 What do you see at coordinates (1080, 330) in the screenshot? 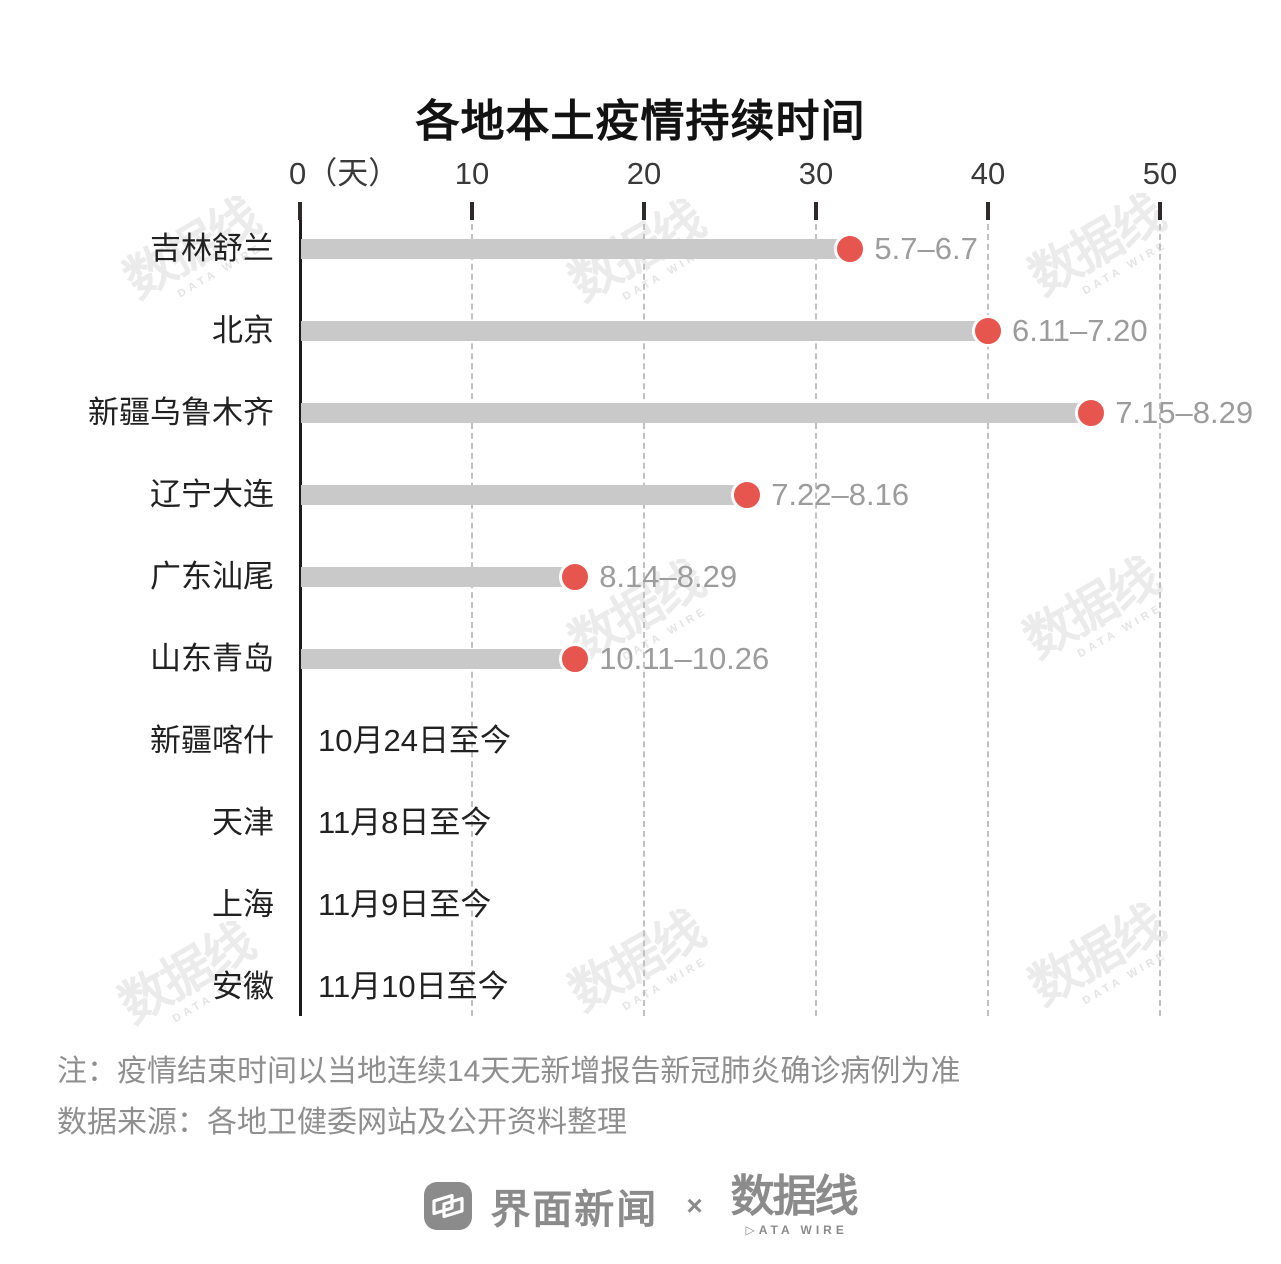
I see `date-range-label: 6.11–7.20` at bounding box center [1080, 330].